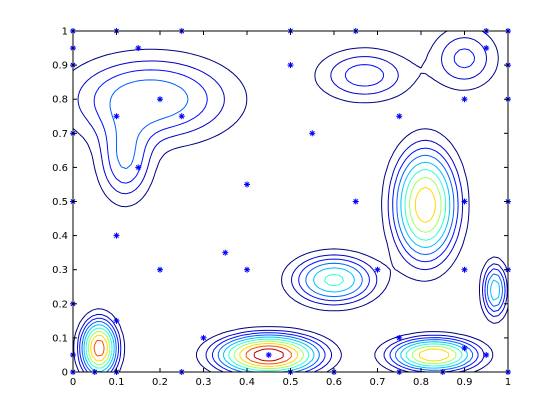 This screenshot has width=559, height=419. I want to click on y-tick-label: 0.7, so click(60, 134).